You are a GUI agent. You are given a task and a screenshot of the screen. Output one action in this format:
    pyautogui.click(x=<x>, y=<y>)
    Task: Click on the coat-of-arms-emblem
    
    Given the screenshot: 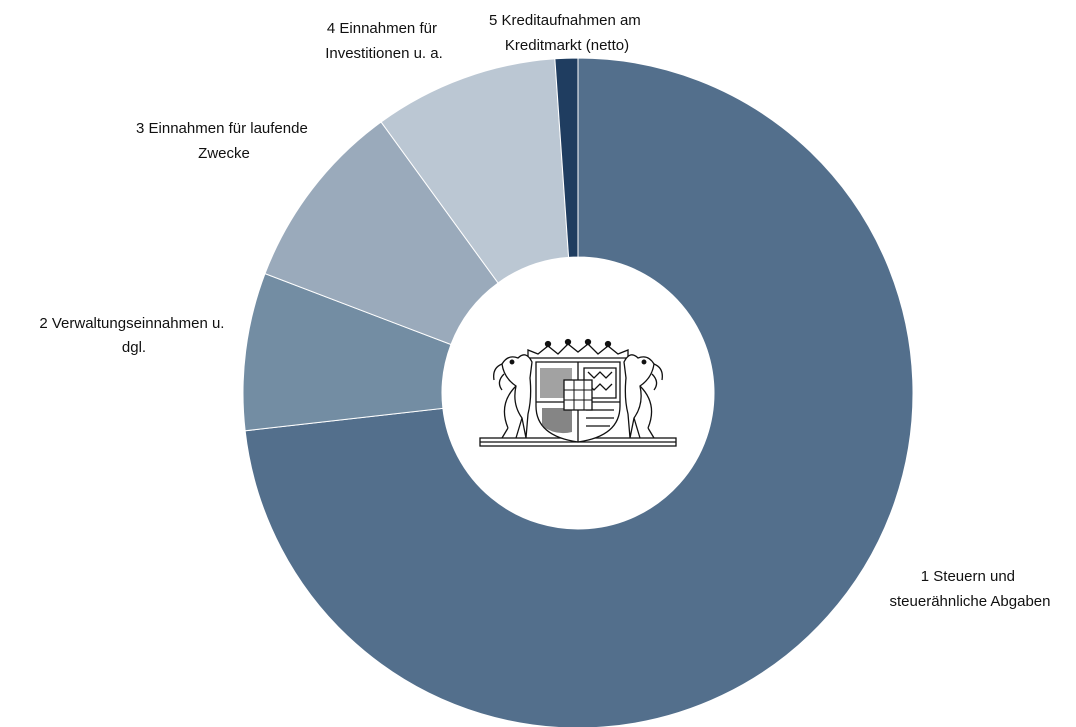 What is the action you would take?
    pyautogui.click(x=578, y=392)
    